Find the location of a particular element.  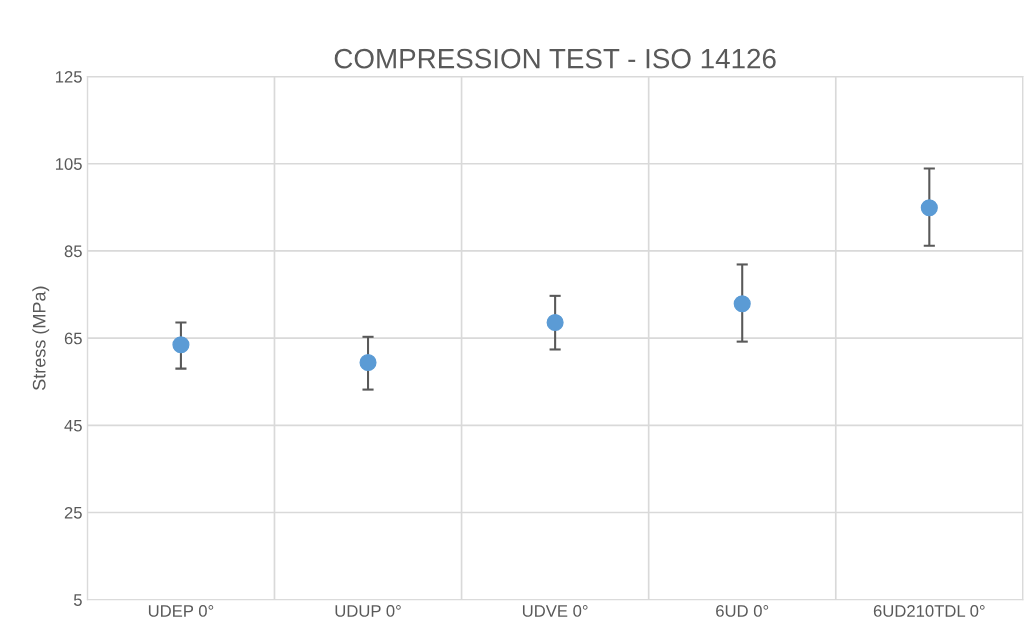

y-axis-title: Stress (MPa) is located at coordinates (41, 338).